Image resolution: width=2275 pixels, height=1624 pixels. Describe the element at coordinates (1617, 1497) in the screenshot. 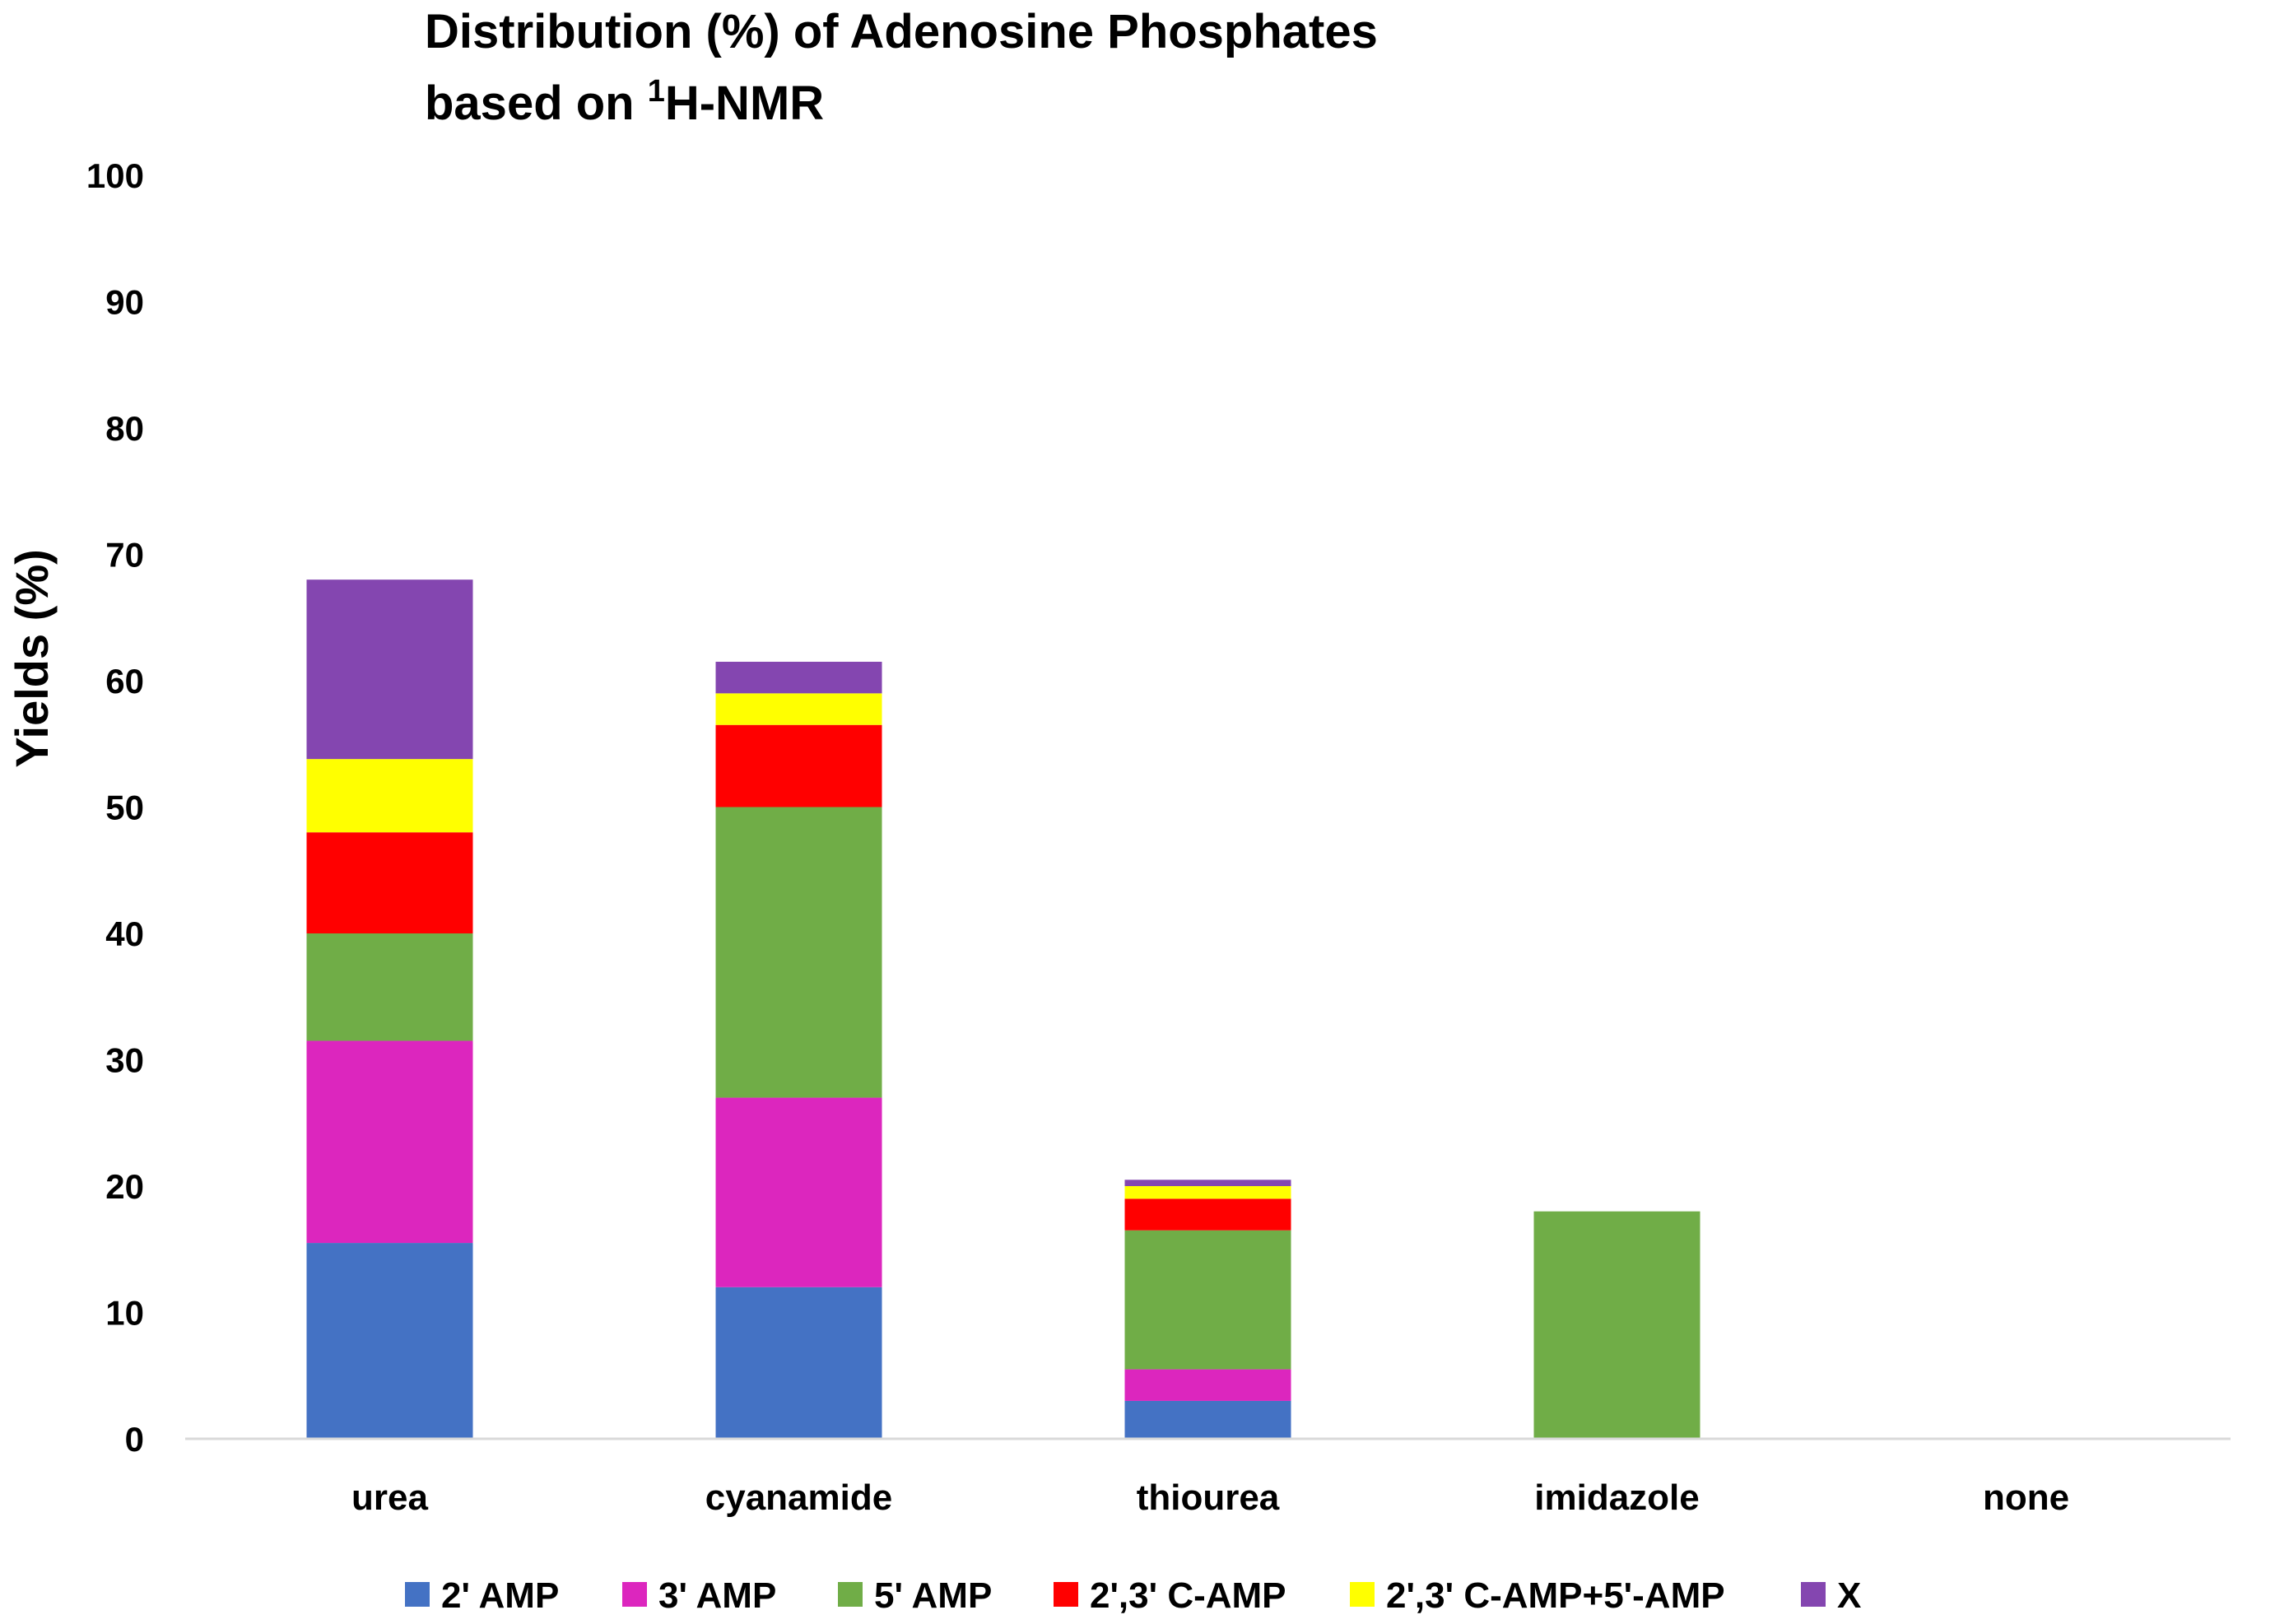

I see `x-tick-label: imidazole` at that location.